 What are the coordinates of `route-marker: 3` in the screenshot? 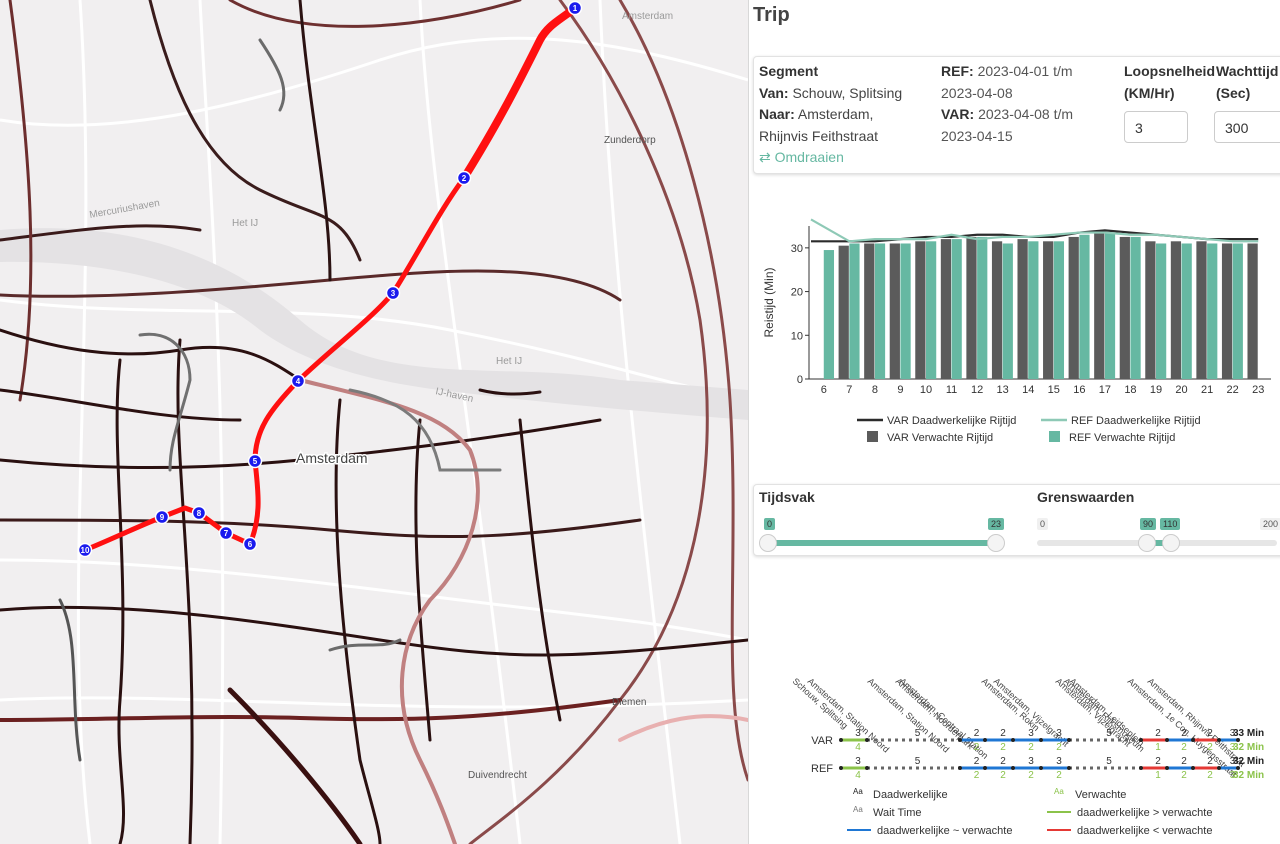 It's located at (393, 293).